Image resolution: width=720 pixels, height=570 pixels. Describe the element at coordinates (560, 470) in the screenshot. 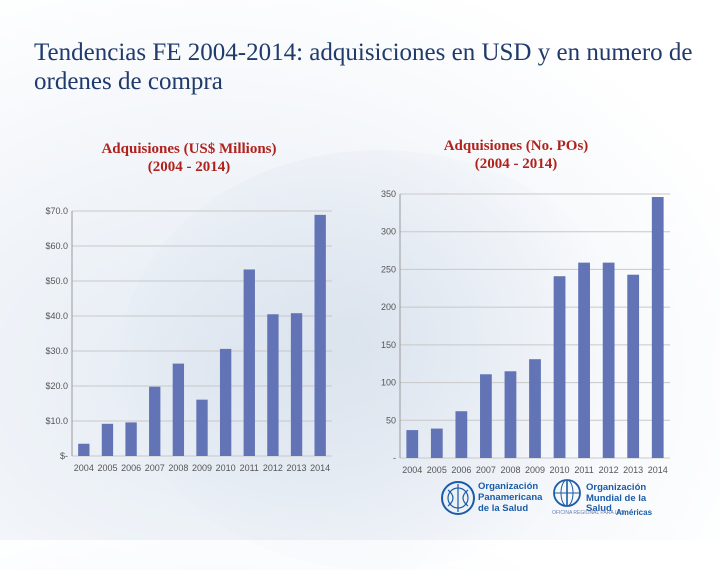

I see `chart2-xtick-label: 2010` at that location.